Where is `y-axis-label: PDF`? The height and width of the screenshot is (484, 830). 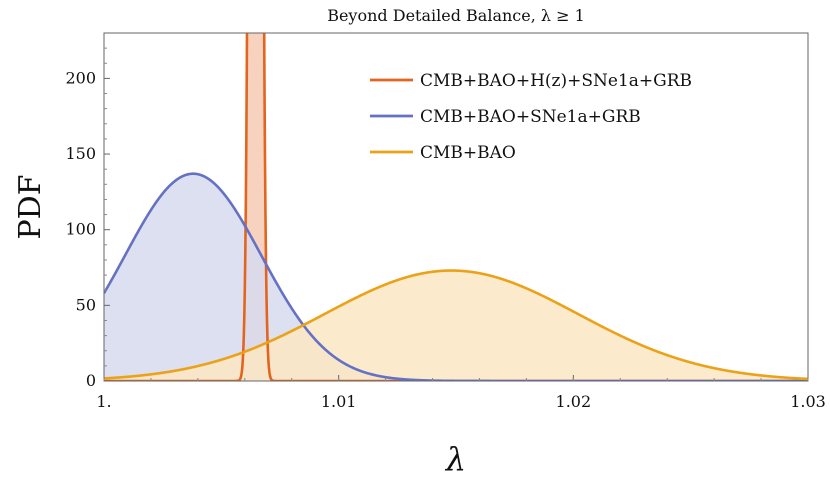 y-axis-label: PDF is located at coordinates (30, 206).